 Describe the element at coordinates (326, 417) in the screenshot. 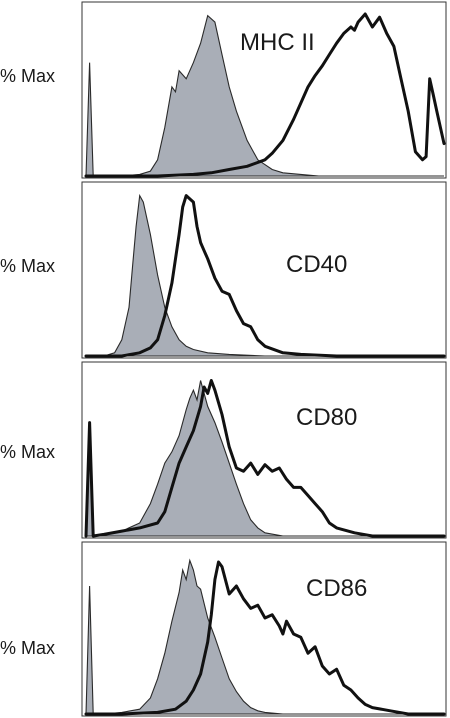

I see `marker-label: CD80` at that location.